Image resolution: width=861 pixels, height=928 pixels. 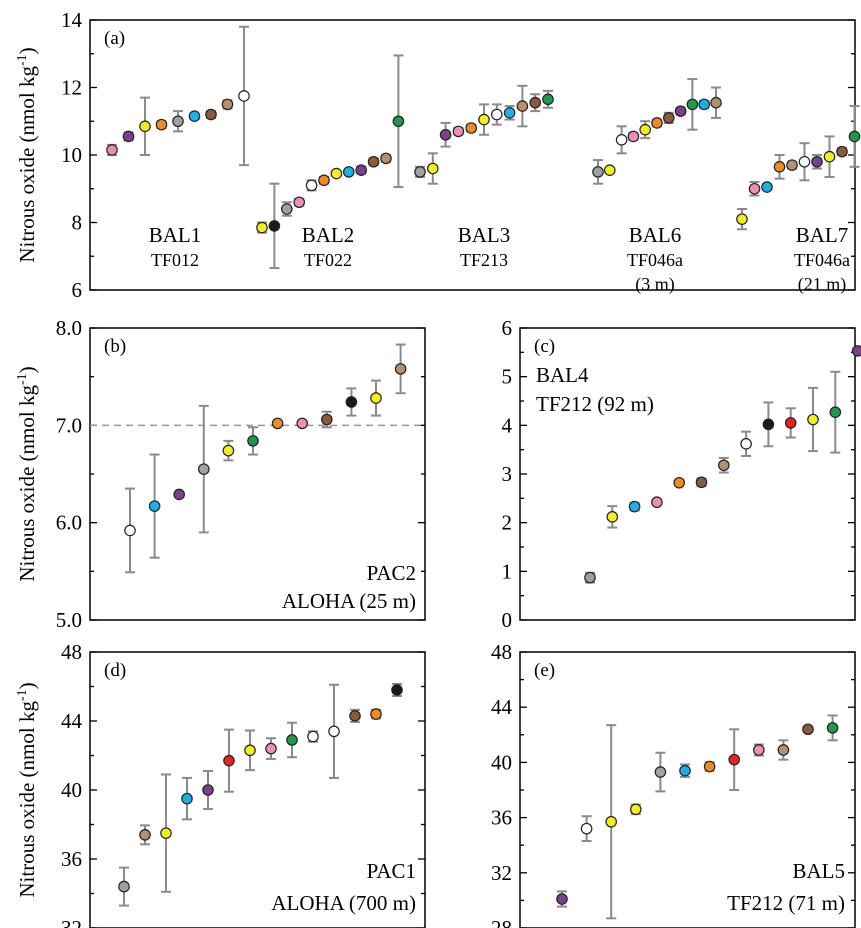 What do you see at coordinates (501, 652) in the screenshot?
I see `panel-e-ytick-label: 48` at bounding box center [501, 652].